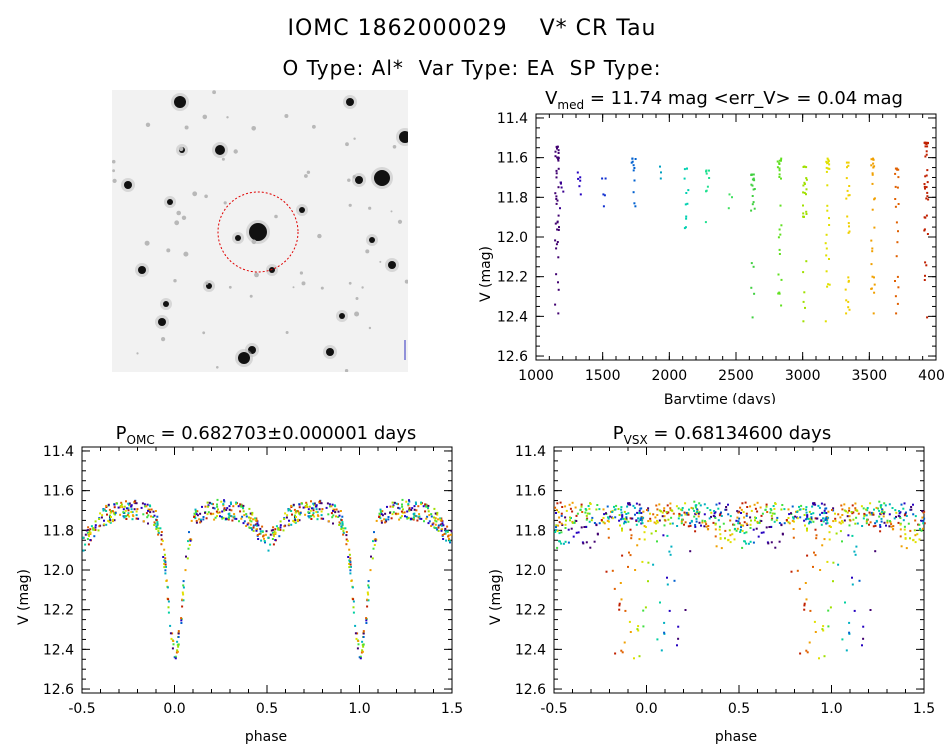 The image size is (944, 747). I want to click on y-tick-label: 12.6, so click(58, 690).